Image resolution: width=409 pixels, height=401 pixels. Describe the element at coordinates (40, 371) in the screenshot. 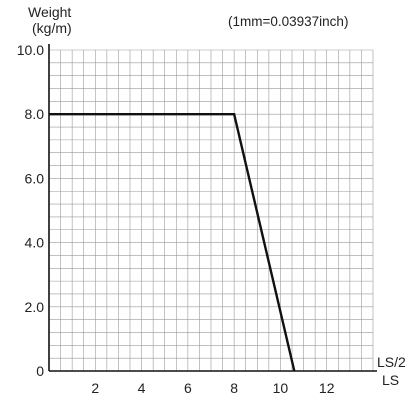

I see `y-tick-label: 0` at that location.